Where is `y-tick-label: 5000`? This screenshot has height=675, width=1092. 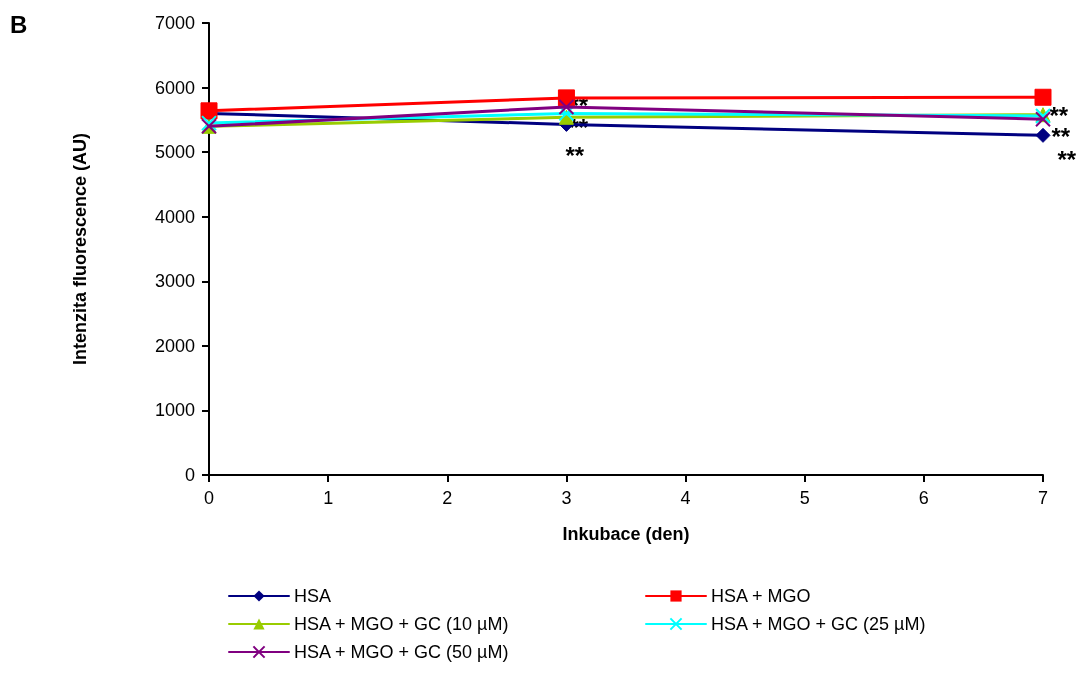
y-tick-label: 5000 is located at coordinates (174, 152).